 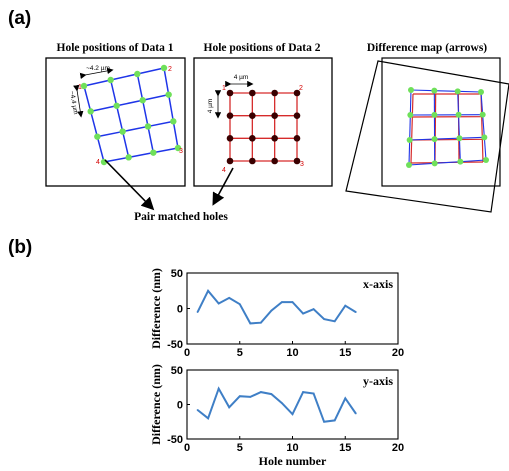 I want to click on y-axis-label: Difference (nm), so click(x=156, y=308).